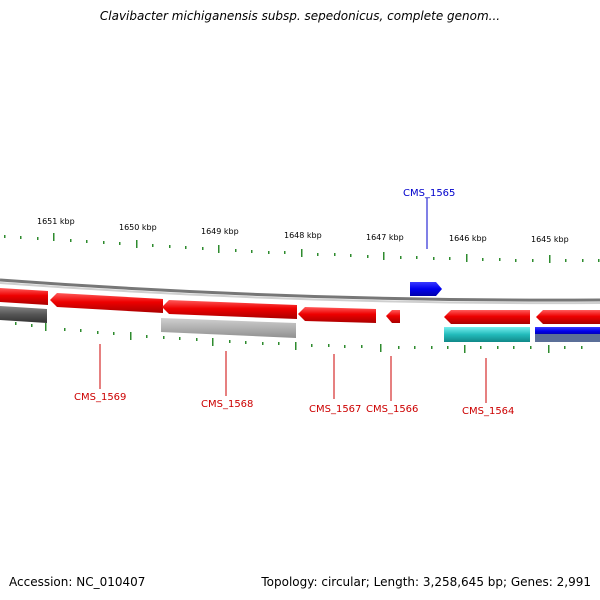 The width and height of the screenshot is (600, 600). I want to click on genome-backbone, so click(300, 291).